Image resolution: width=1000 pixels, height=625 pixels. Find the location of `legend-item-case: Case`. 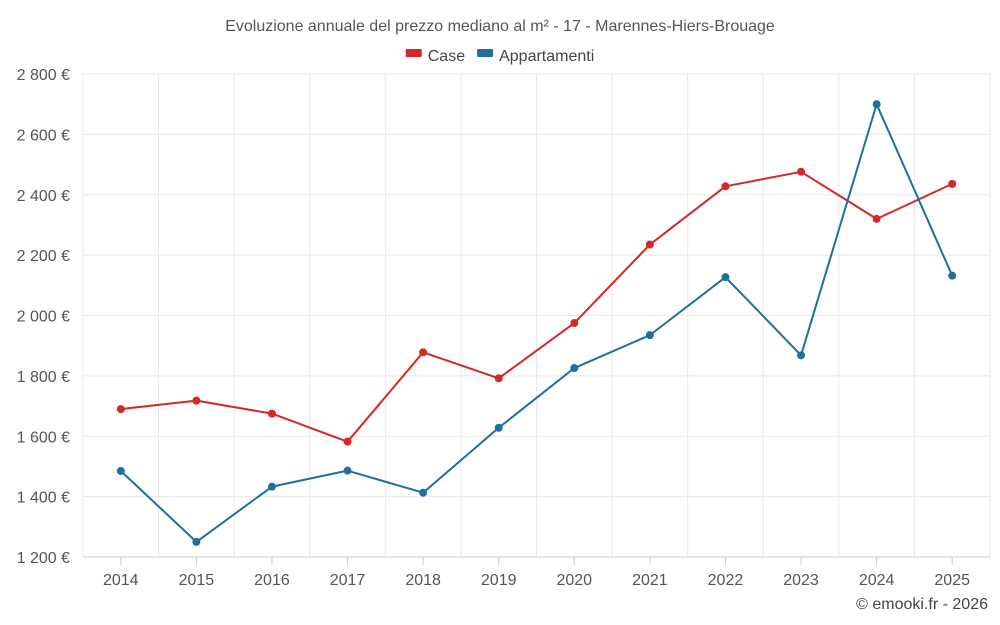

legend-item-case: Case is located at coordinates (435, 56).